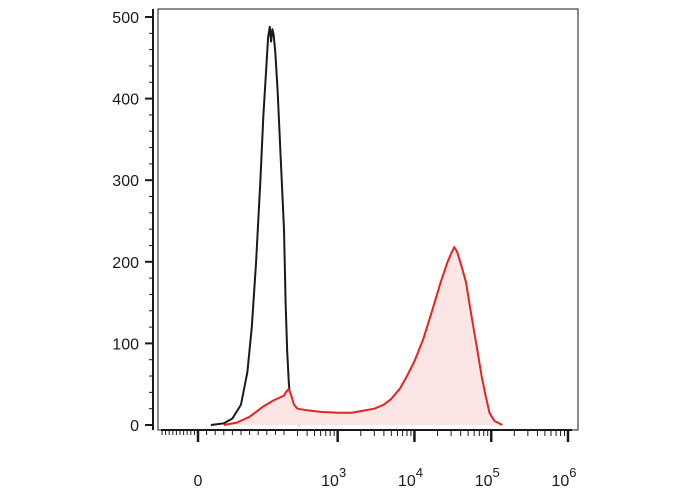  I want to click on x-axis: 0 10³ 10⁴ 10⁵ 10⁶, so click(369, 459).